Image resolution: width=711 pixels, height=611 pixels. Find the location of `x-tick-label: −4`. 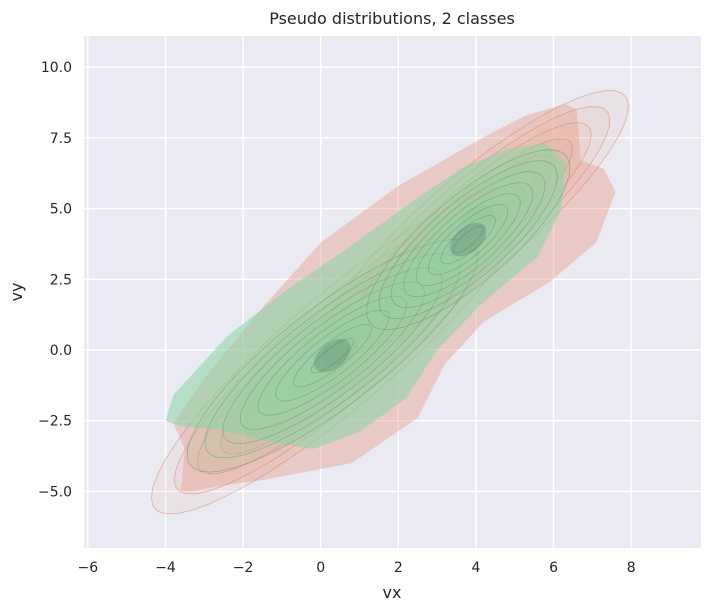

x-tick-label: −4 is located at coordinates (165, 568).